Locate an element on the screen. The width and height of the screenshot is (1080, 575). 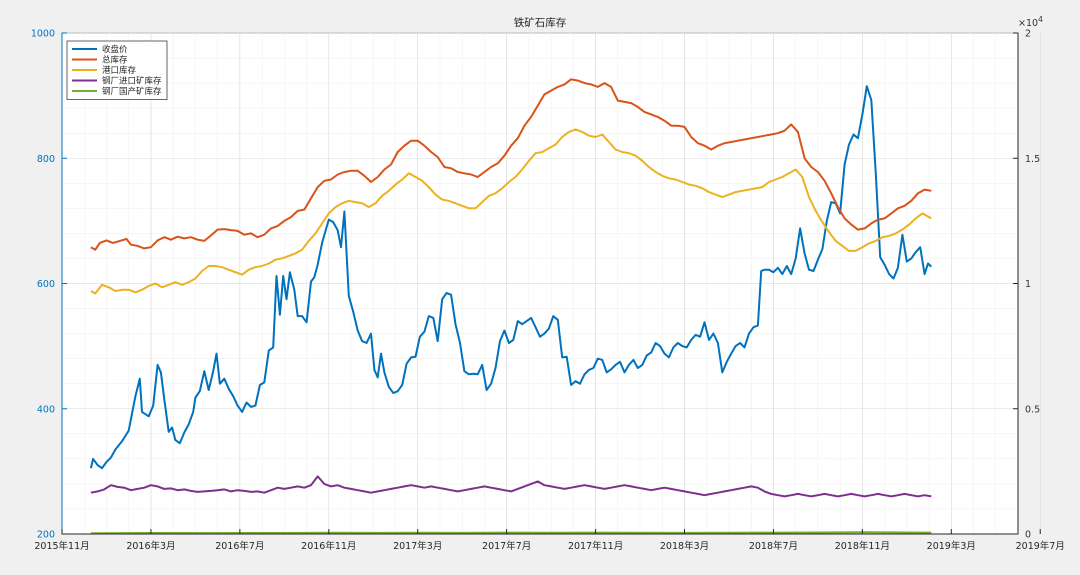
right-tick-label: 1.5 is located at coordinates (1032, 159).